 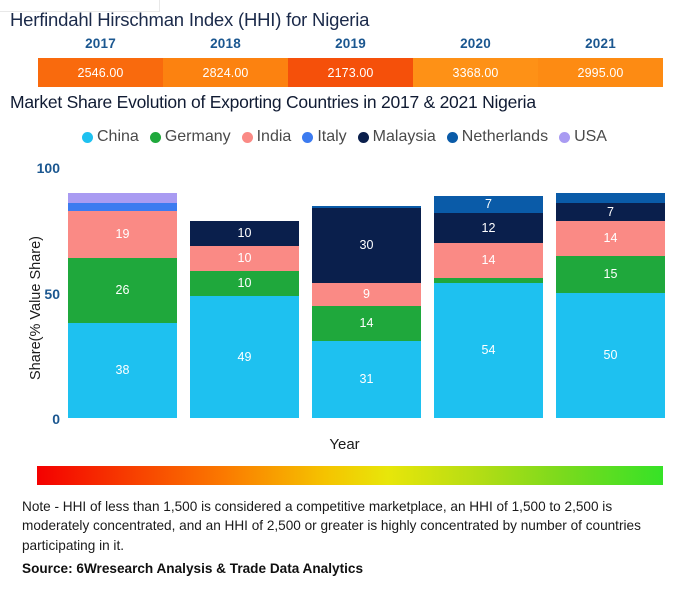 I want to click on bar-segment-malaysia: 30, so click(x=366, y=245).